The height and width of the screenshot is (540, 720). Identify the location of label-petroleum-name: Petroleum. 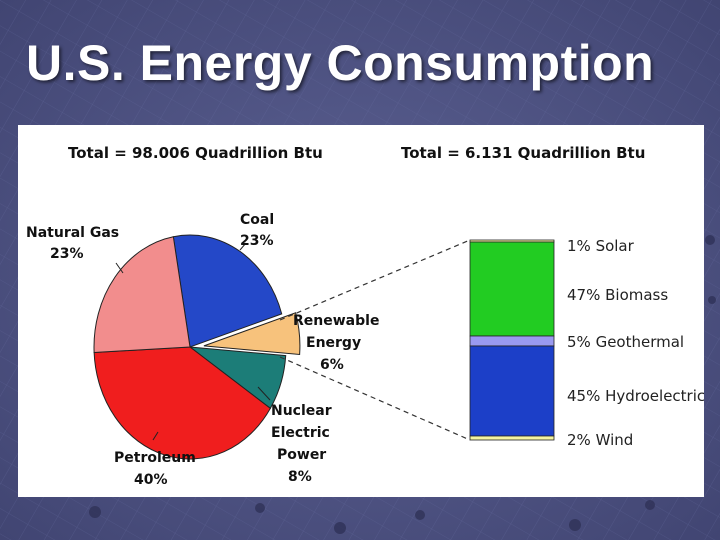
(155, 458).